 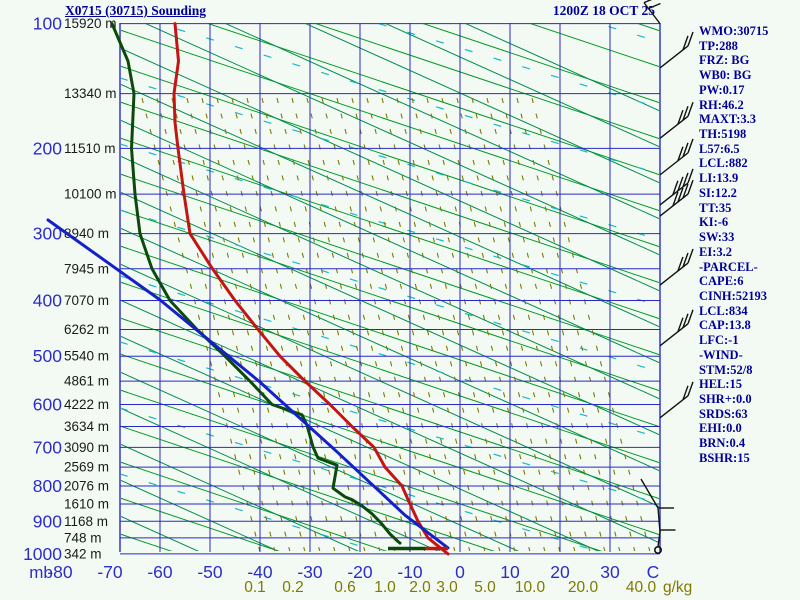 What do you see at coordinates (715, 207) in the screenshot?
I see `panel-stat-12: TT:35` at bounding box center [715, 207].